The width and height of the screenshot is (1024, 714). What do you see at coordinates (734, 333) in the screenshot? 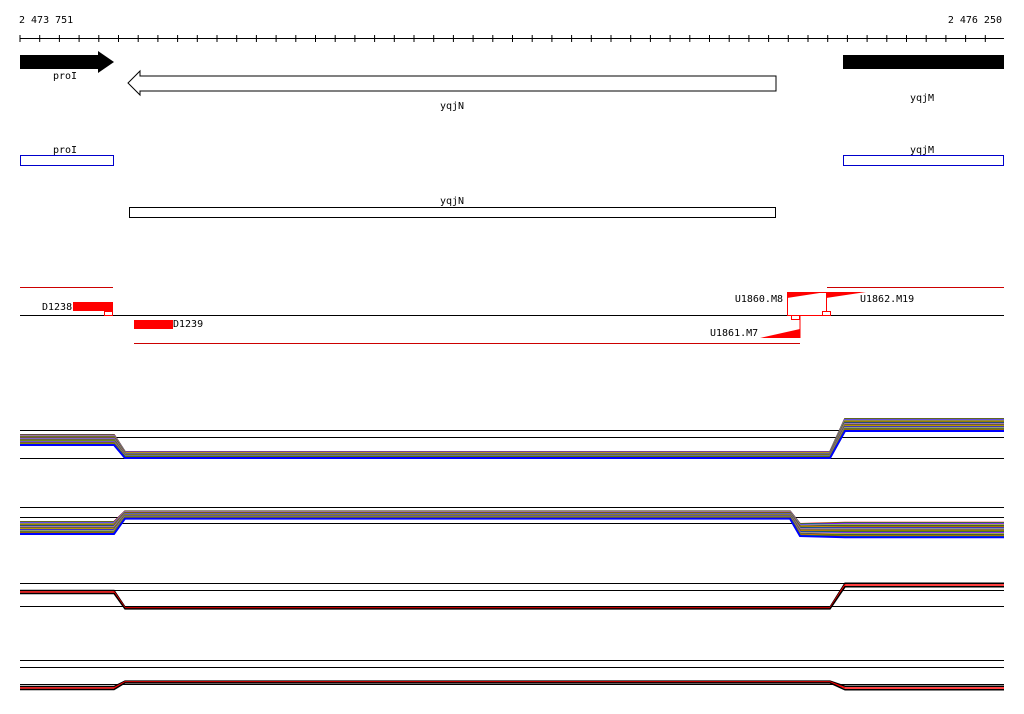
I see `svg-text: U1861.M7` at bounding box center [734, 333].